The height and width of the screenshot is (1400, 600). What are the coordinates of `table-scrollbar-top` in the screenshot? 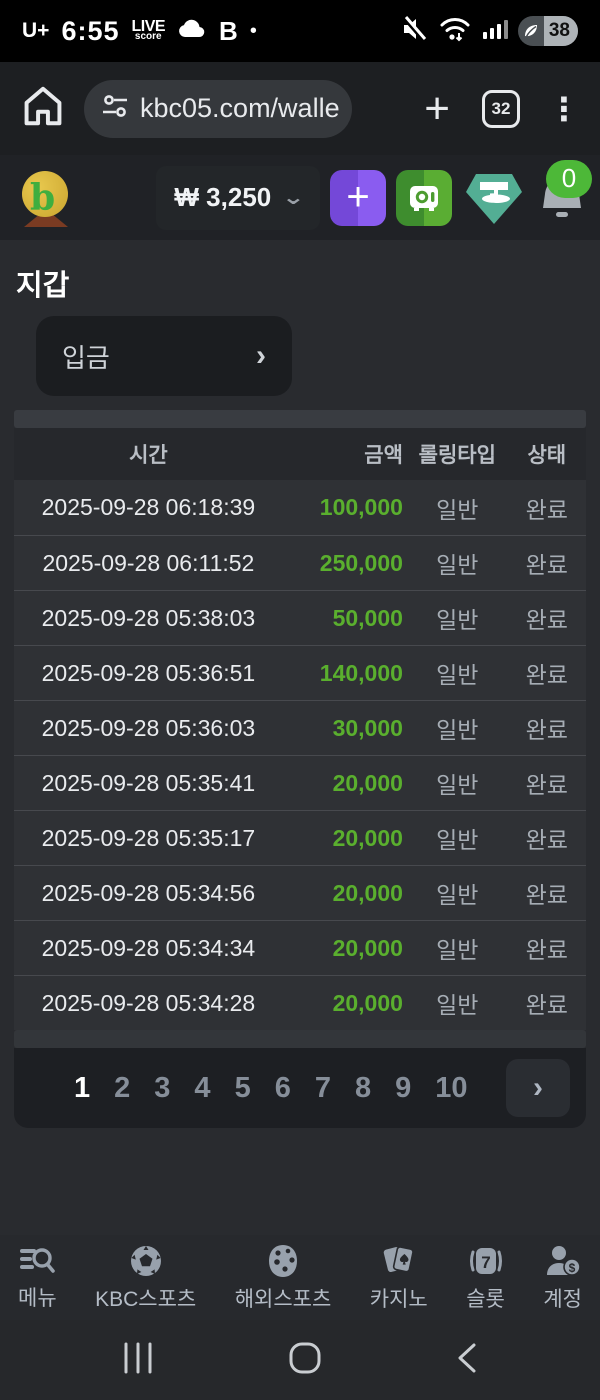 It's located at (300, 419).